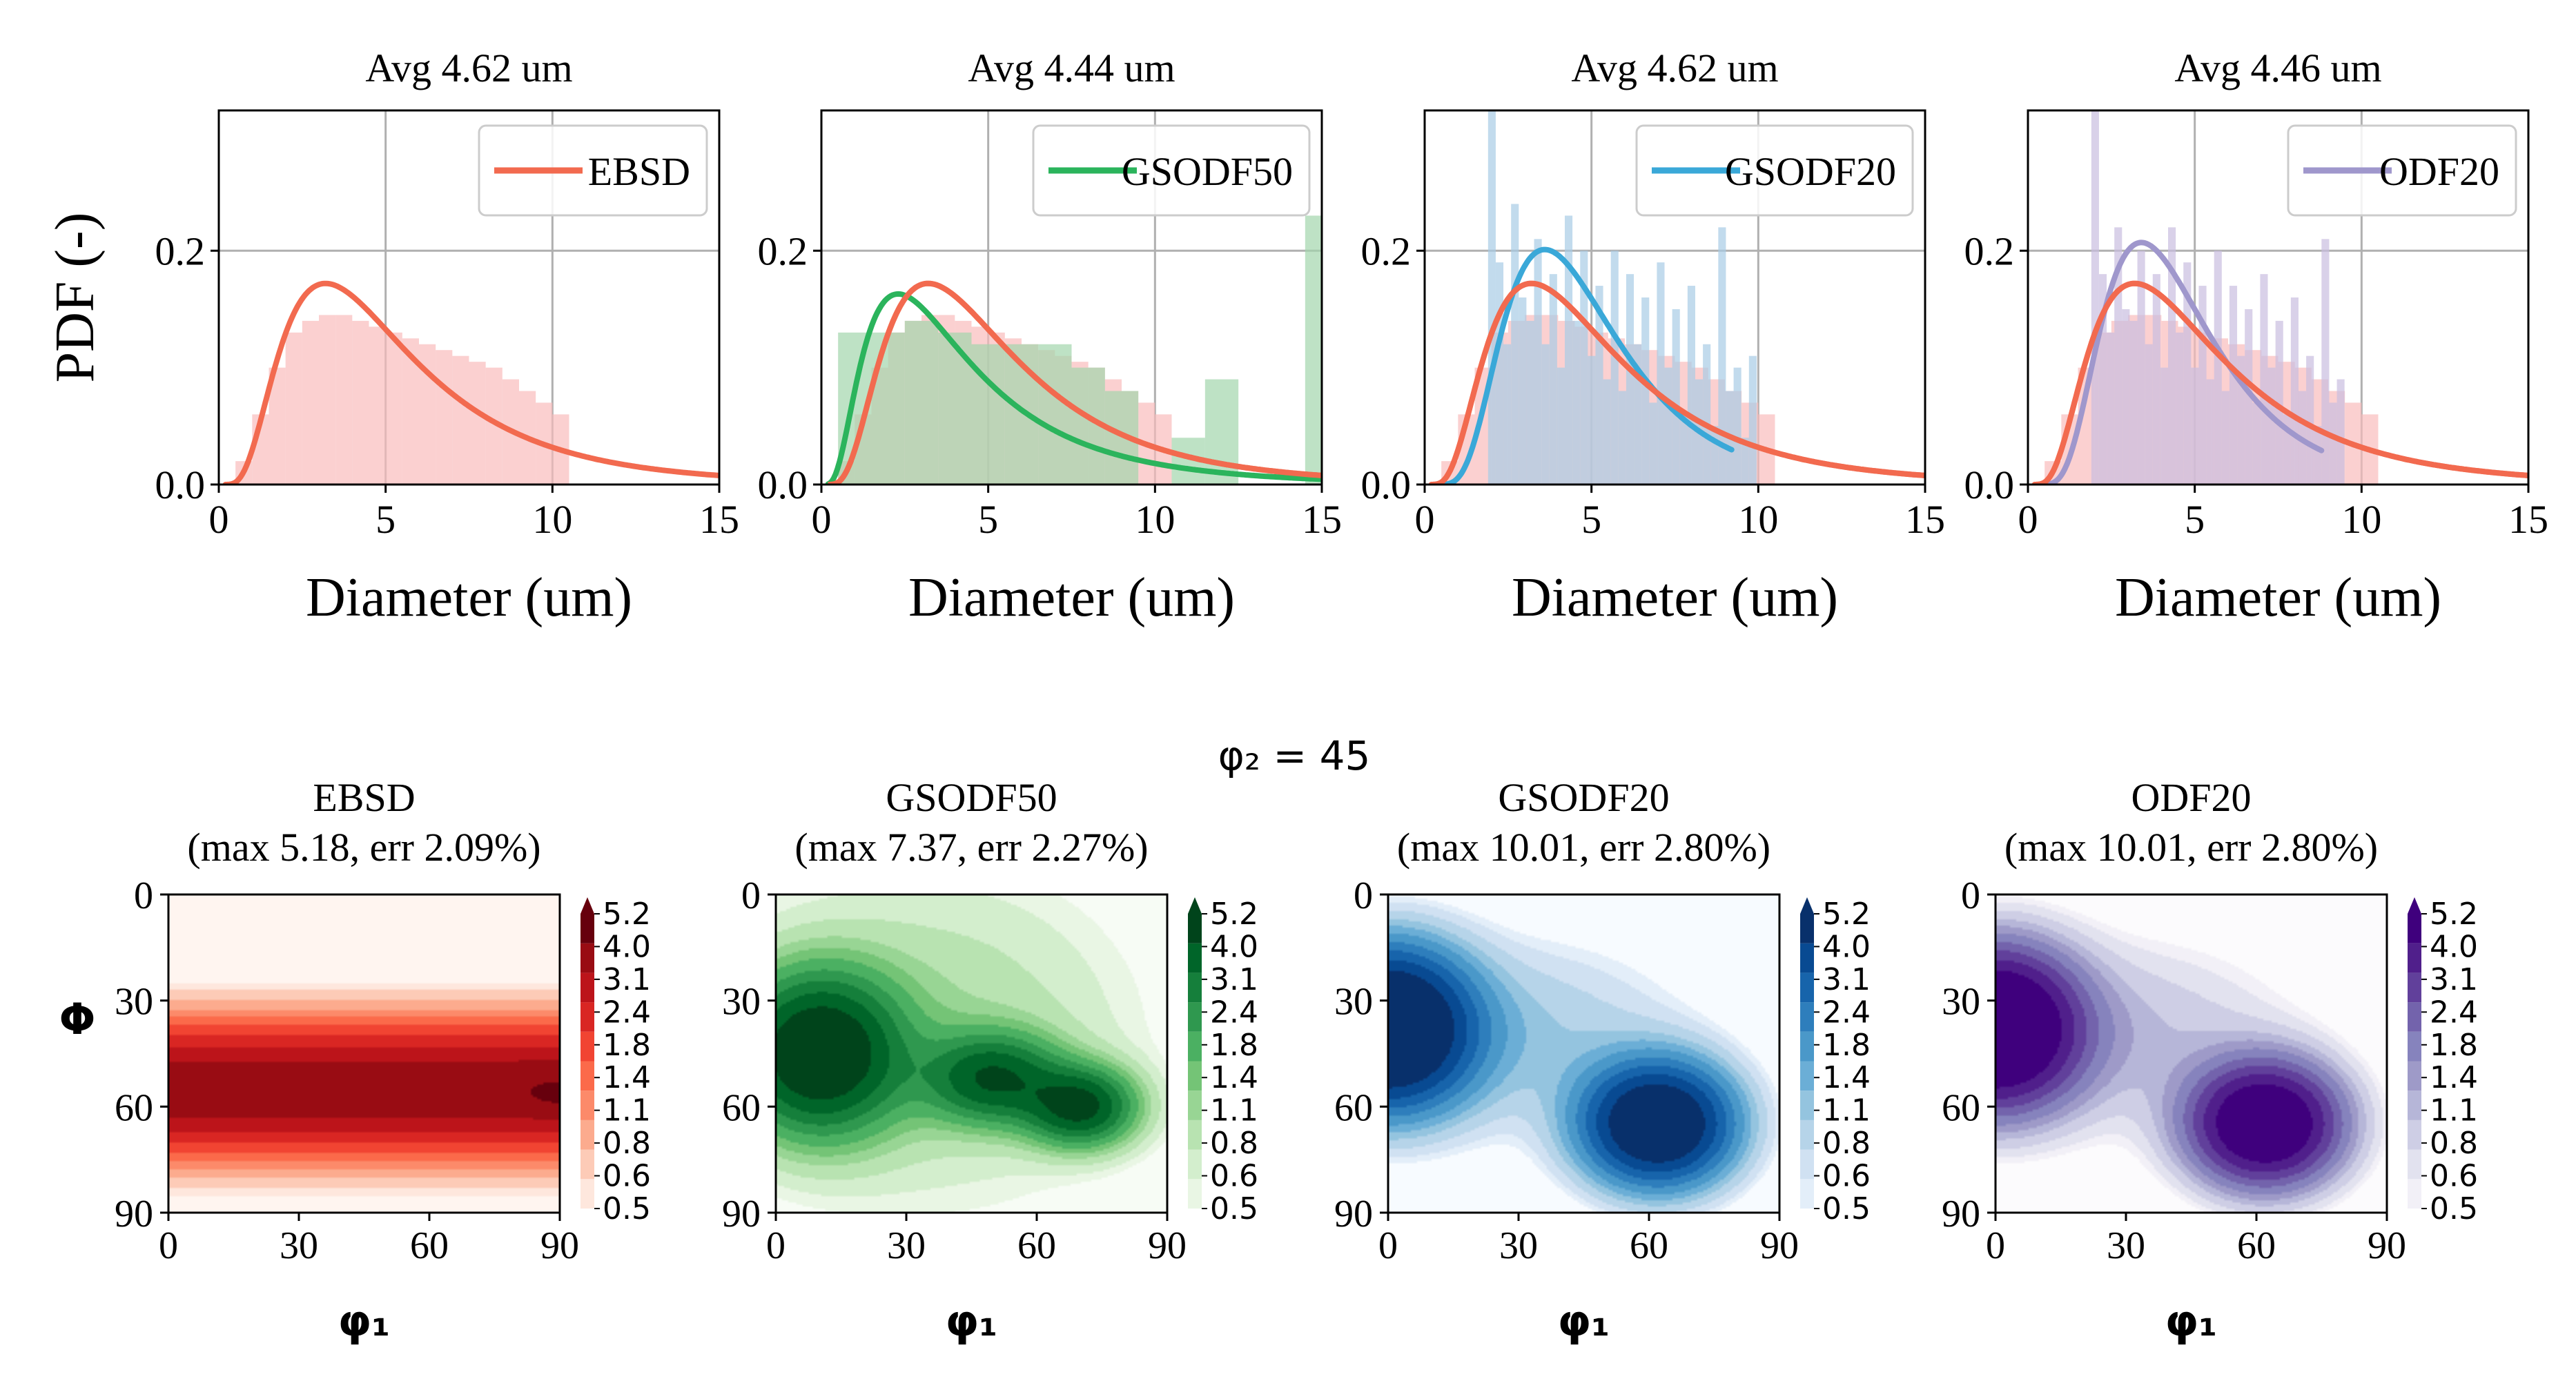 The image size is (2576, 1379). I want to click on curve-odf20, so click(2183, 362).